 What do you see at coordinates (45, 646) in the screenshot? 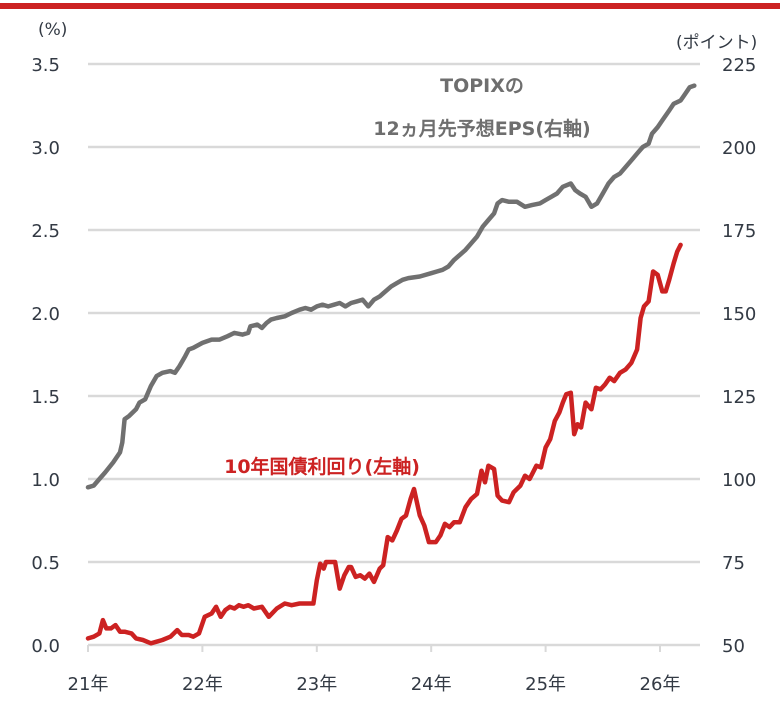
I see `left-y-tick-label: 0.0` at bounding box center [45, 646].